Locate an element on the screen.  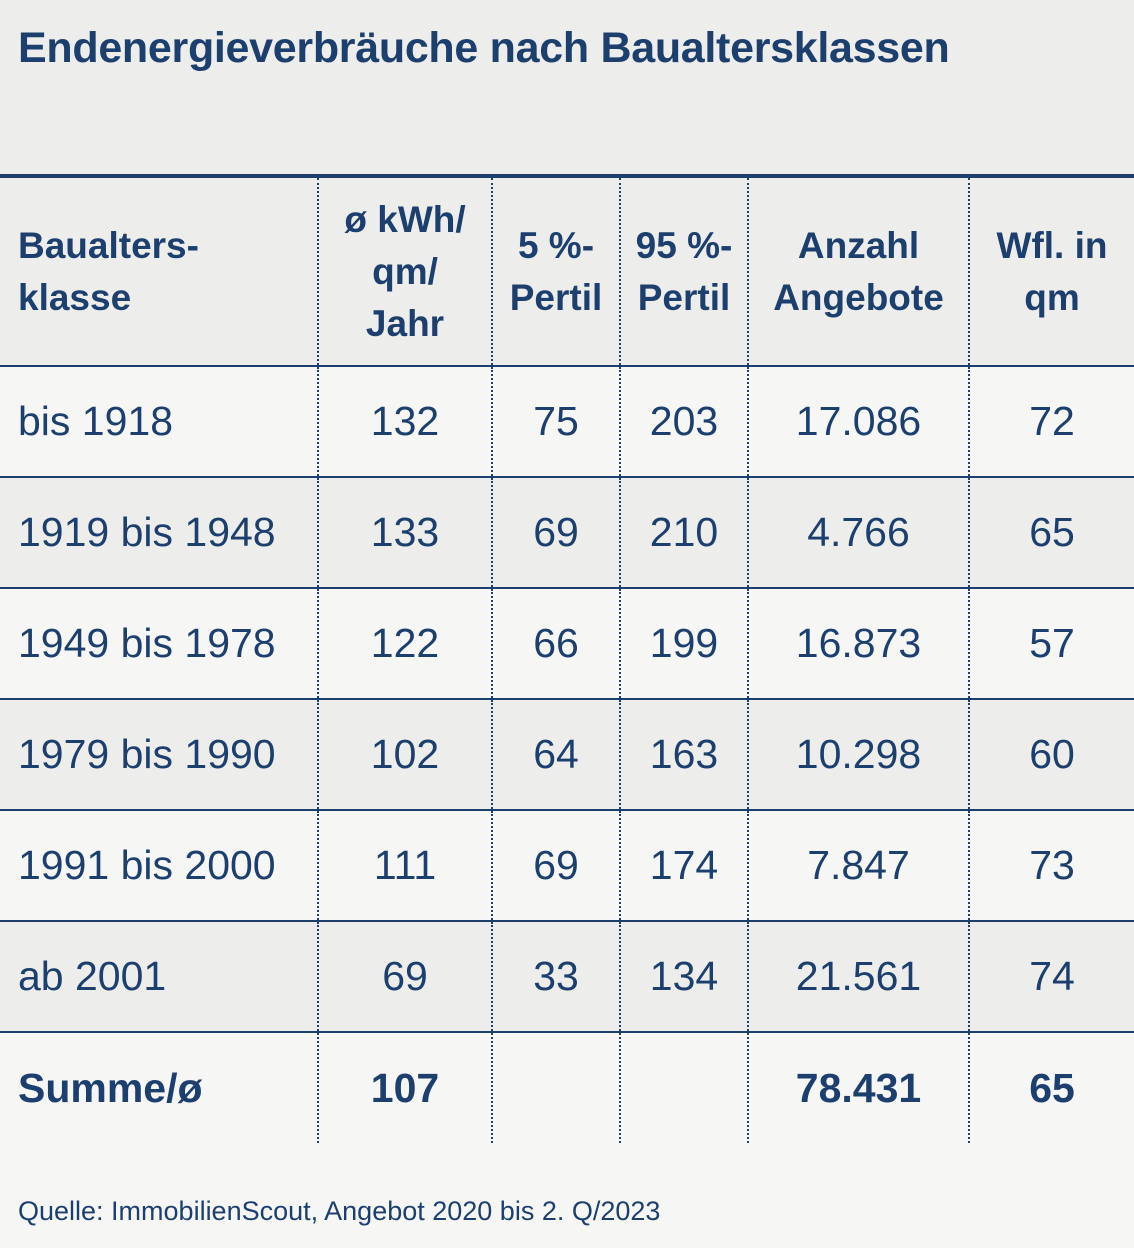
total-row: Summe/ø 107 78.431 65 is located at coordinates (567, 1087).